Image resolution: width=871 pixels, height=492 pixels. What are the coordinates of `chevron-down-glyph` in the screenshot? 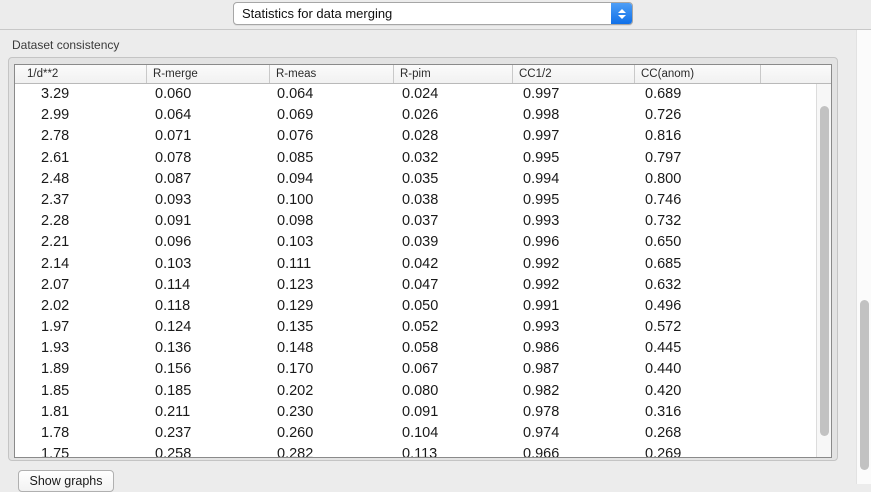 It's located at (621, 16).